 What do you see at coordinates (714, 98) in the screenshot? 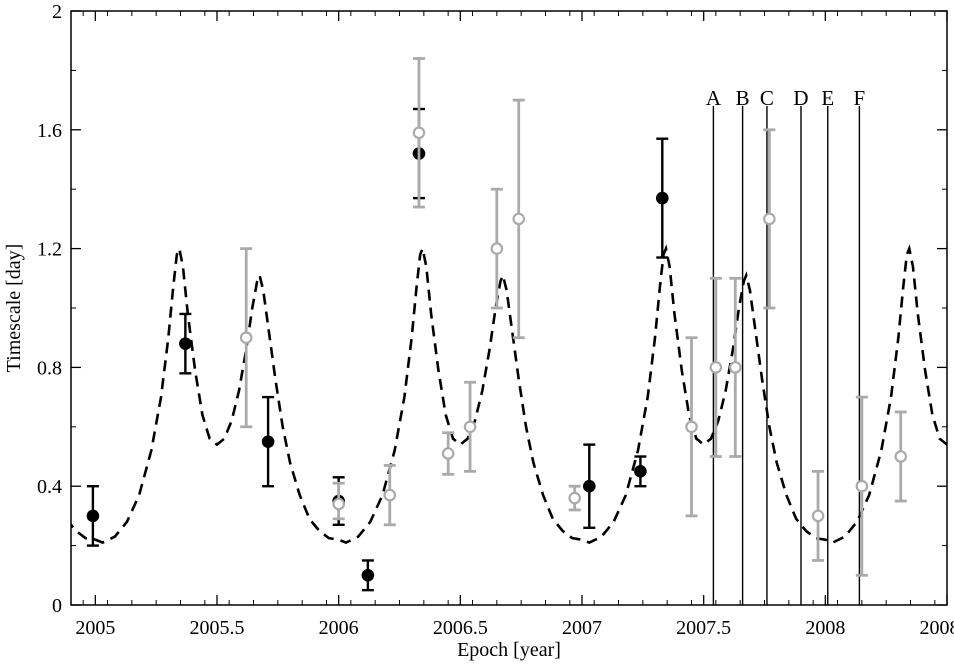
I see `marker-label-A: A` at bounding box center [714, 98].